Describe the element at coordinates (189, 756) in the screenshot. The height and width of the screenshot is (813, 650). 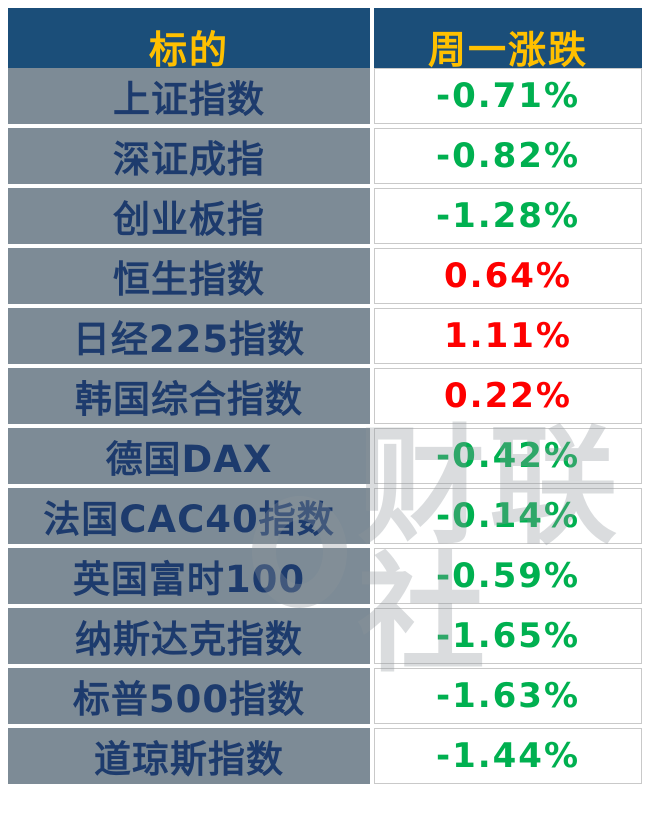
I see `index-name-cell: 道琼斯指数` at that location.